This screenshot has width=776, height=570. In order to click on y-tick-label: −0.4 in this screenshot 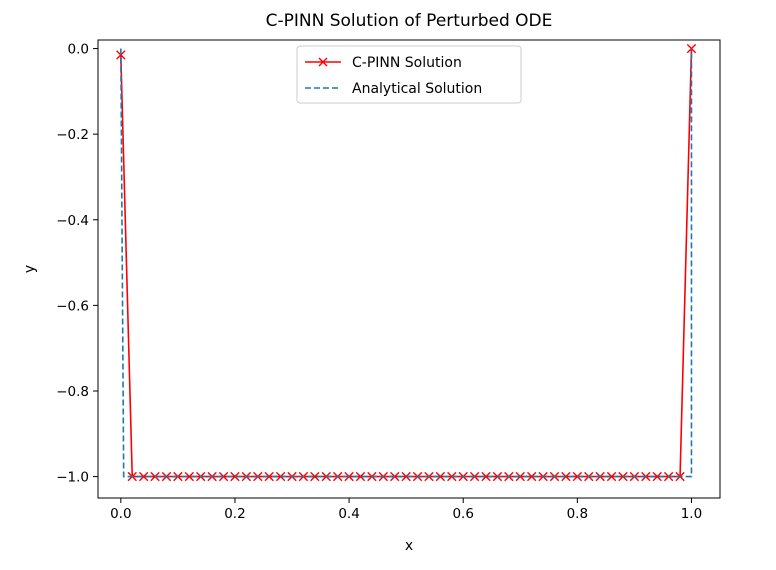, I will do `click(72, 221)`.